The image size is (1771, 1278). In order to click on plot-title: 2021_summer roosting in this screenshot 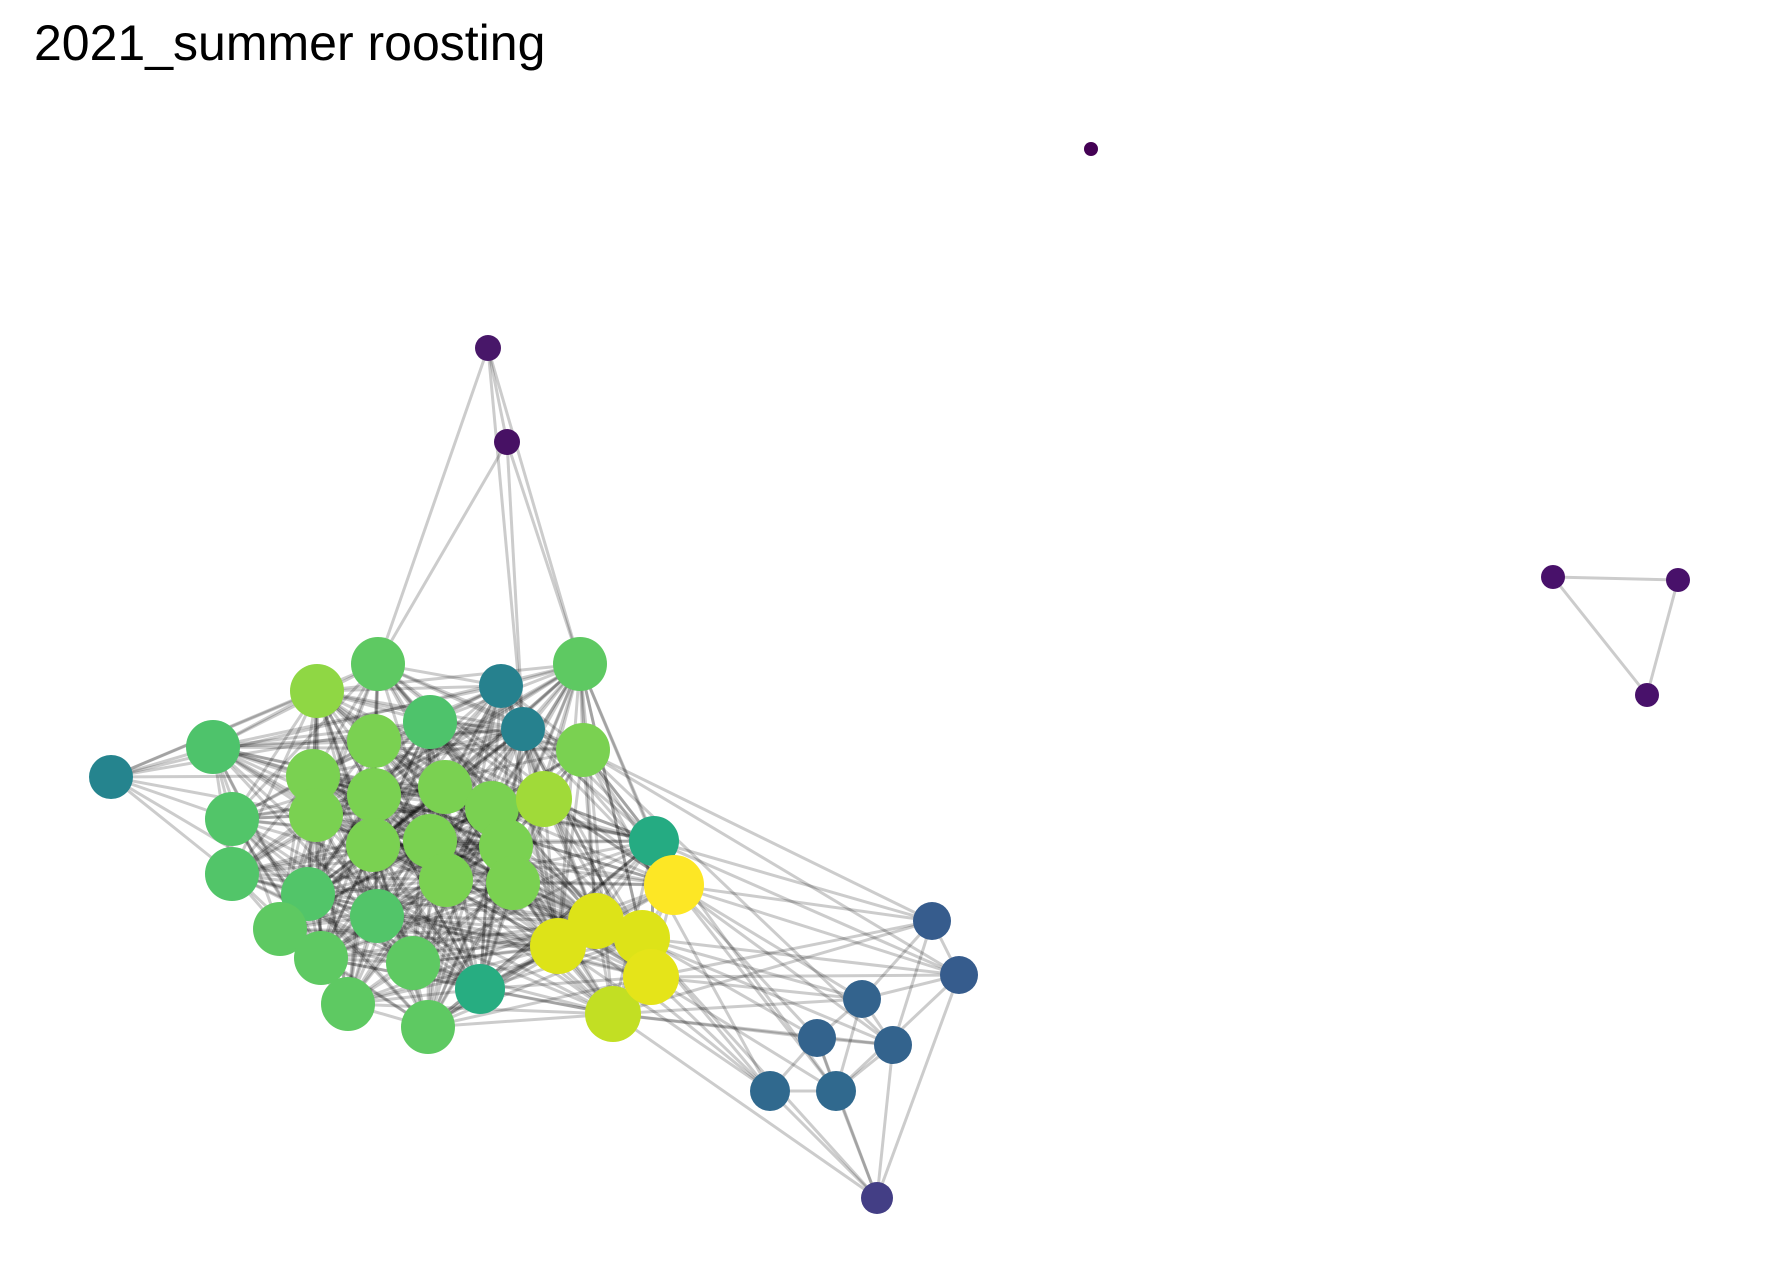, I will do `click(290, 43)`.